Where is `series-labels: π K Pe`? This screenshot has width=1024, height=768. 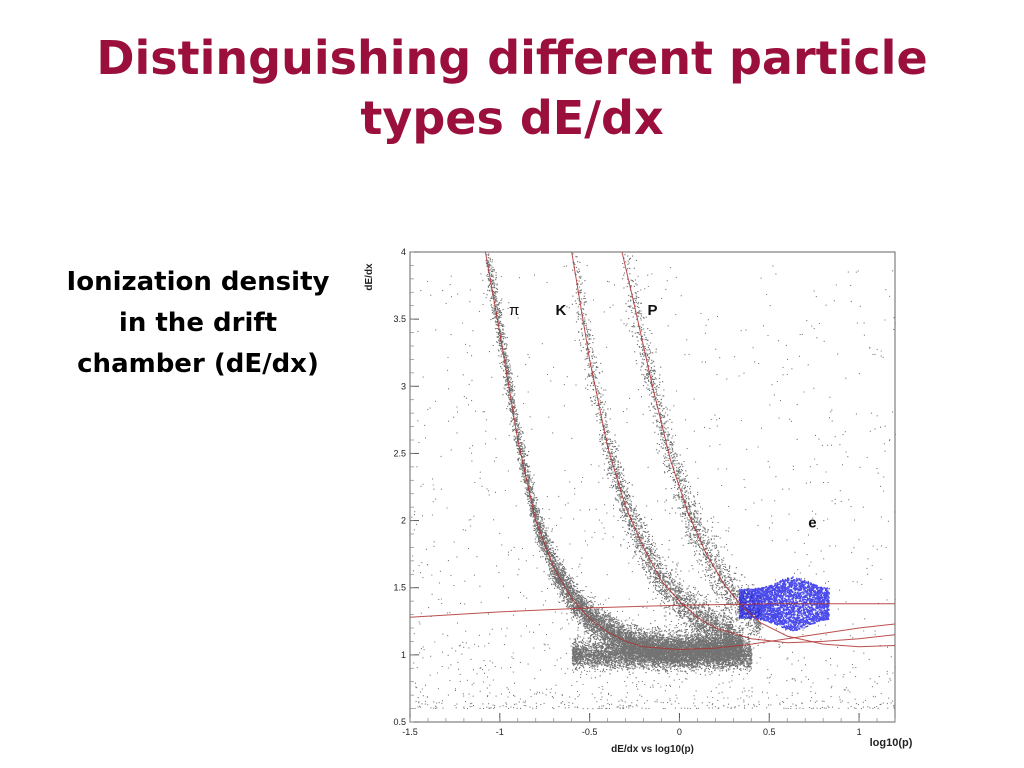
series-labels: π K Pe is located at coordinates (663, 416).